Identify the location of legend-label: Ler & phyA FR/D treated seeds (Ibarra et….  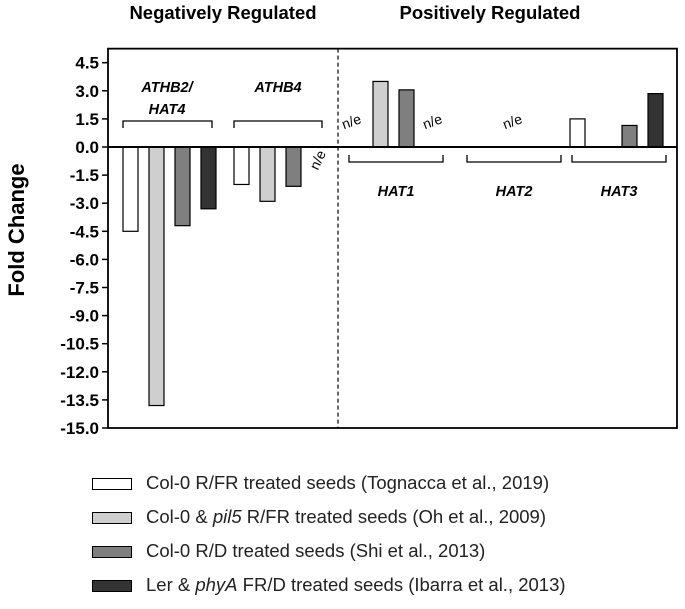
(356, 584).